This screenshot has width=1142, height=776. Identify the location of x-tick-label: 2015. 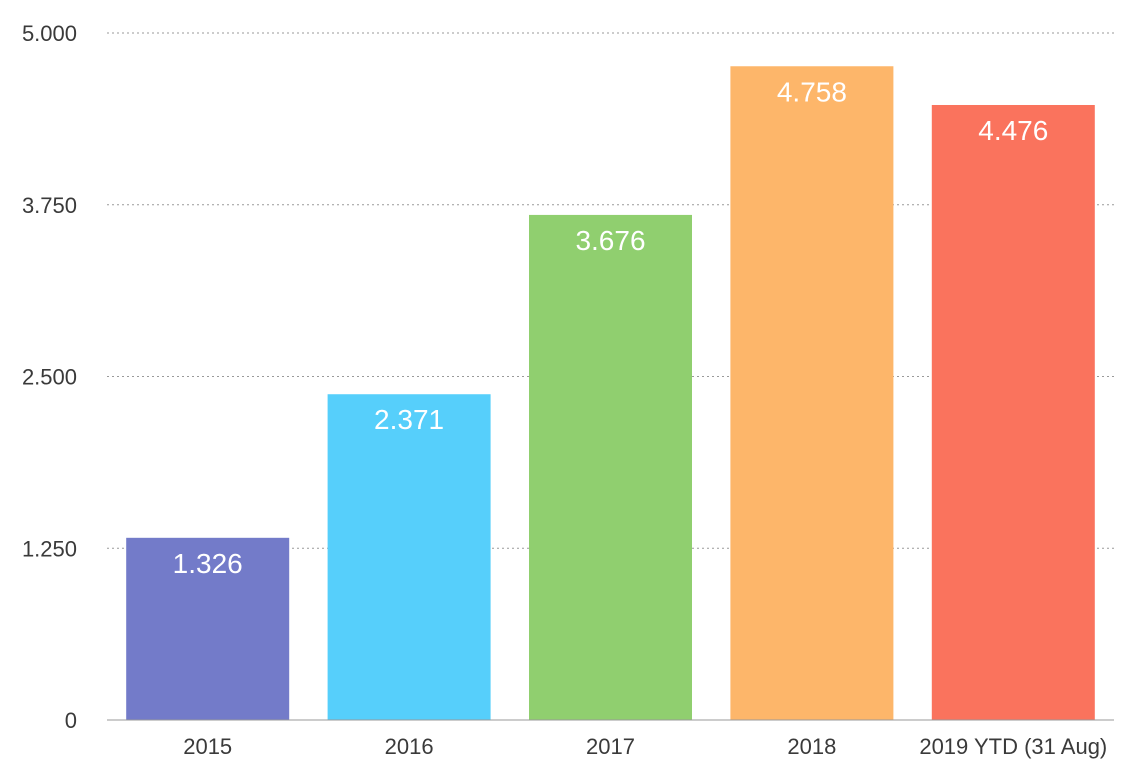
(207, 746).